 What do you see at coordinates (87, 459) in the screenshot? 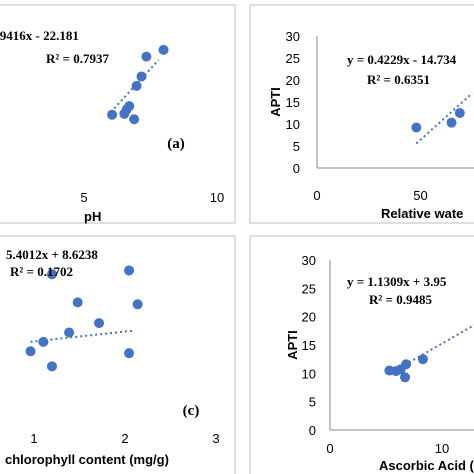
I see `x-axis-label: chlorophyll content (mg/g)` at bounding box center [87, 459].